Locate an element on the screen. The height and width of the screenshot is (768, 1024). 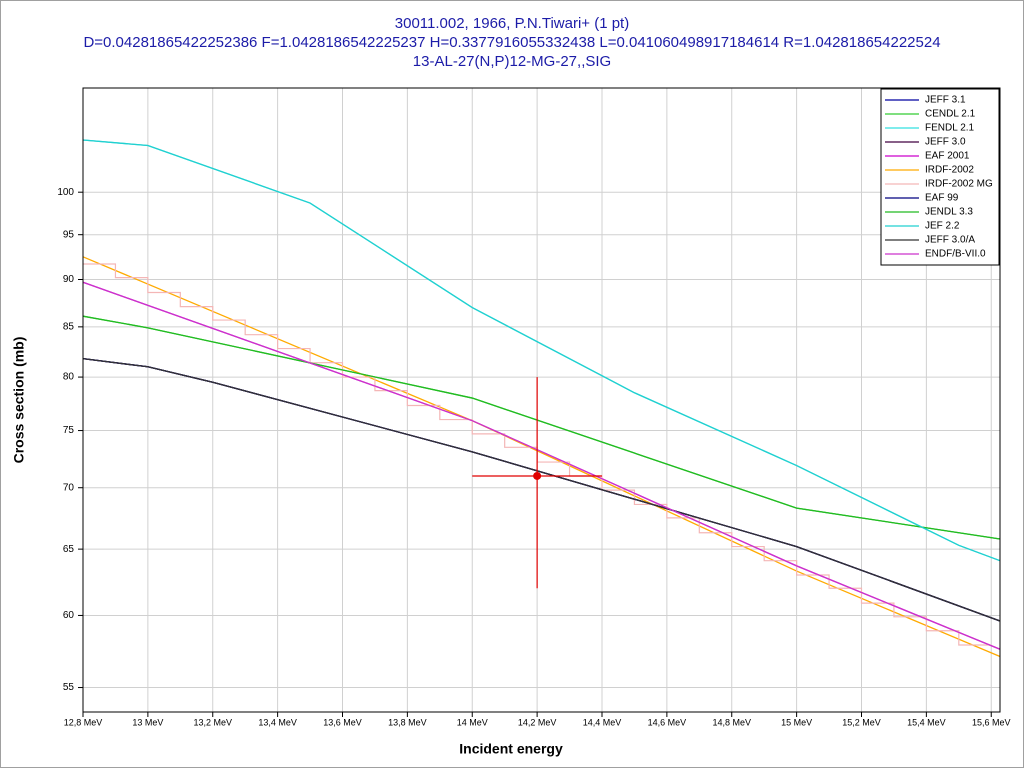
legend-label: EAF 99 is located at coordinates (942, 198).